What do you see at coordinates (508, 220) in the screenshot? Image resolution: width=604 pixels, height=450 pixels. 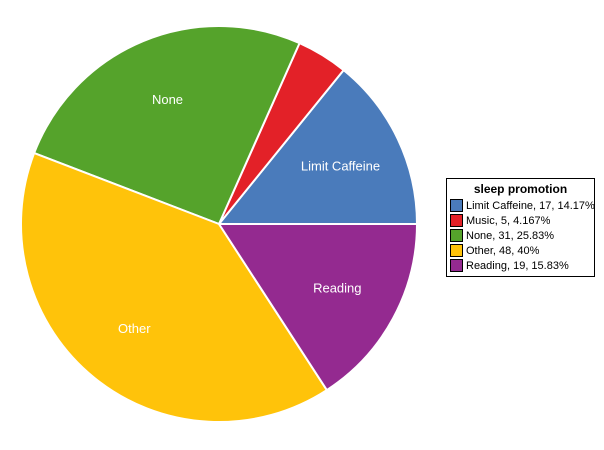 I see `legend-label-music: Music, 5, 4.167%` at bounding box center [508, 220].